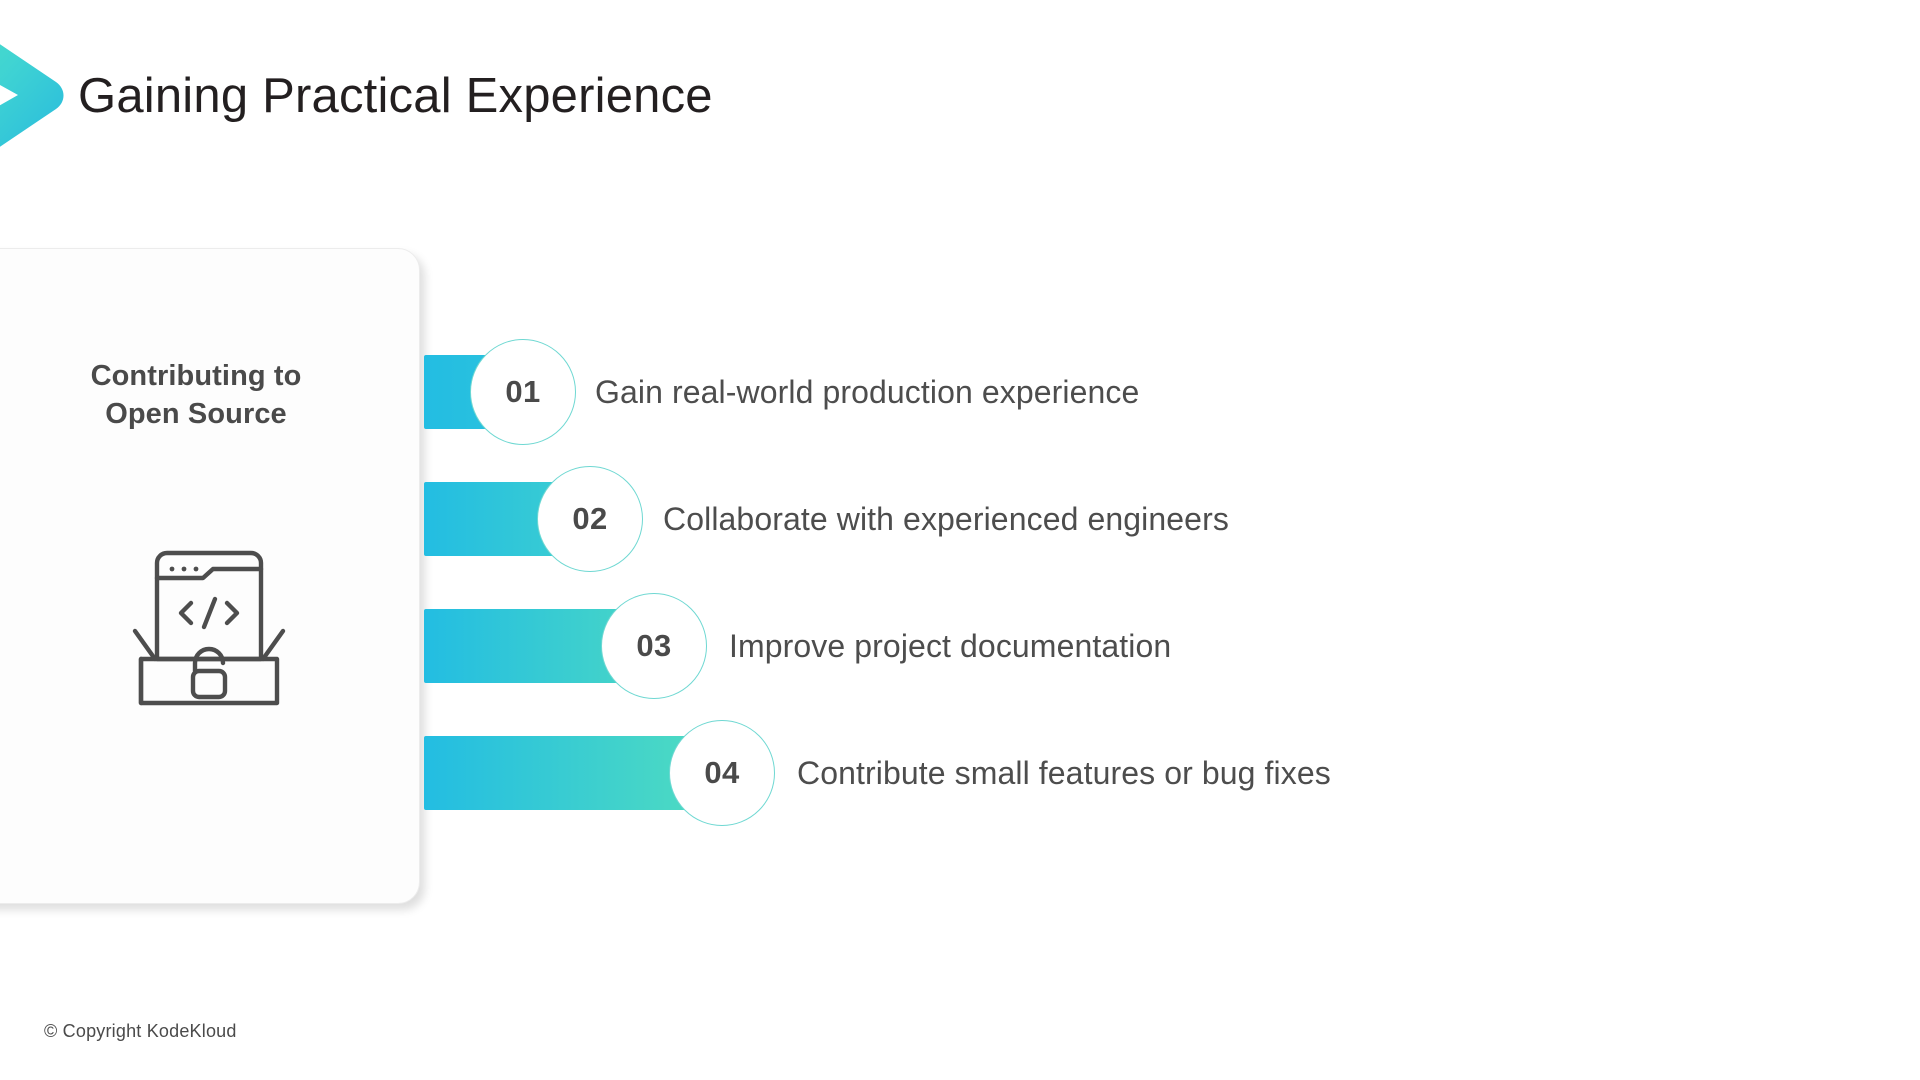 The height and width of the screenshot is (1080, 1920). What do you see at coordinates (950, 645) in the screenshot?
I see `list-item-text: Improve project documentation` at bounding box center [950, 645].